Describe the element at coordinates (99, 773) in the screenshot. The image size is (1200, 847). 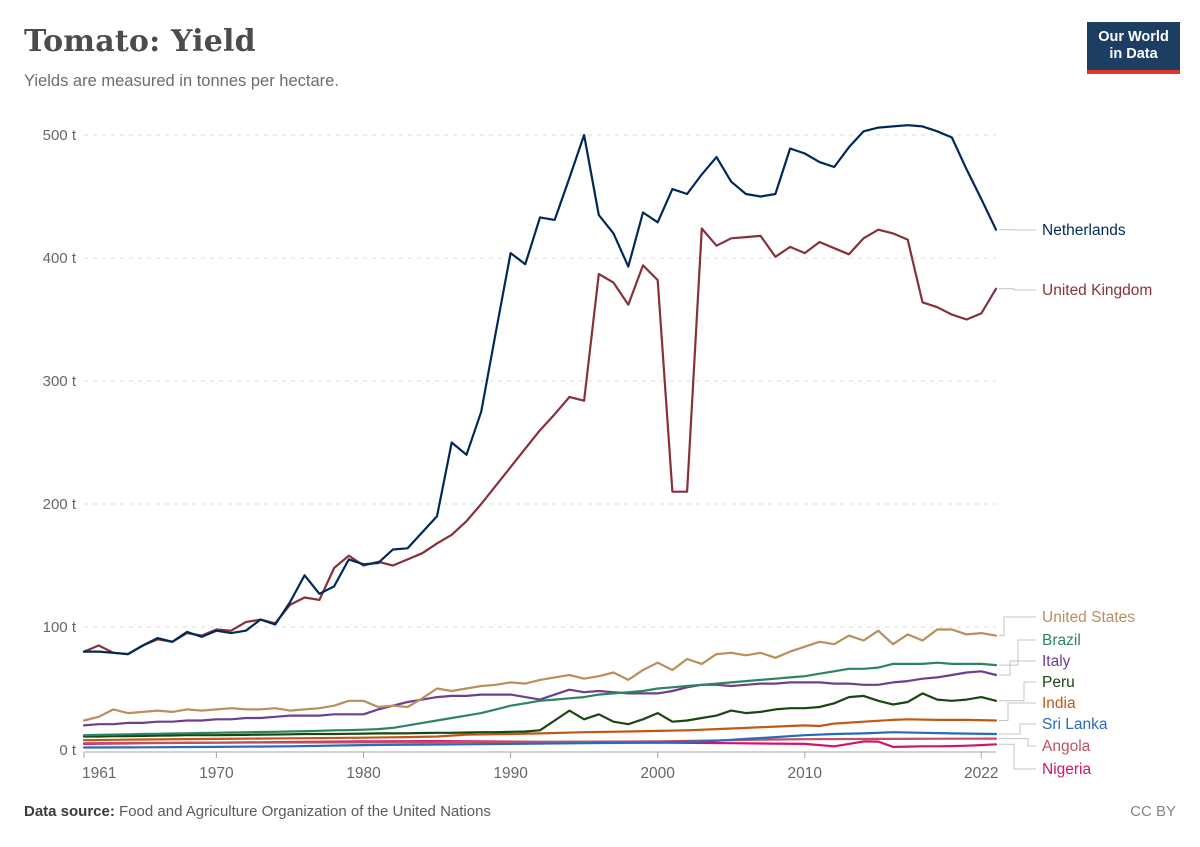
I see `x-tick-label: 1961` at that location.